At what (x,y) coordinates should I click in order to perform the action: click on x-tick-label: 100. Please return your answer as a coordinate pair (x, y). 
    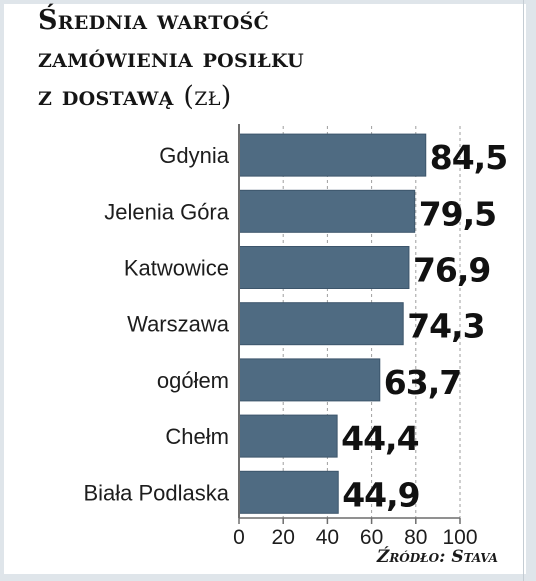
    Looking at the image, I should click on (459, 537).